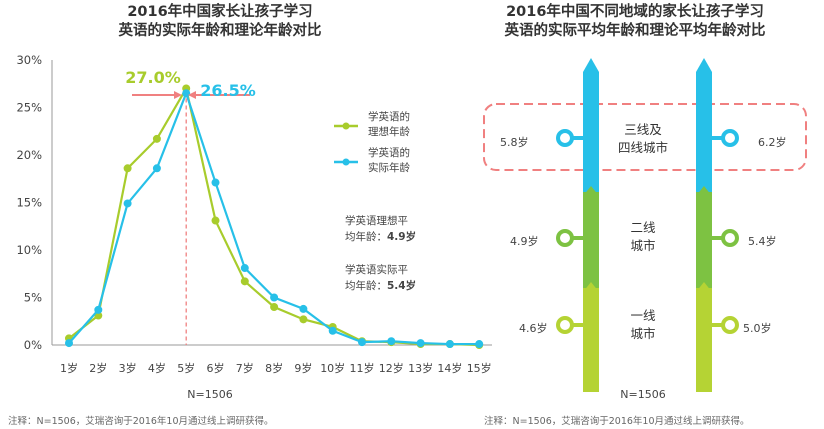 The width and height of the screenshot is (824, 429). I want to click on tier1-ideal-value: 4.6岁, so click(533, 328).